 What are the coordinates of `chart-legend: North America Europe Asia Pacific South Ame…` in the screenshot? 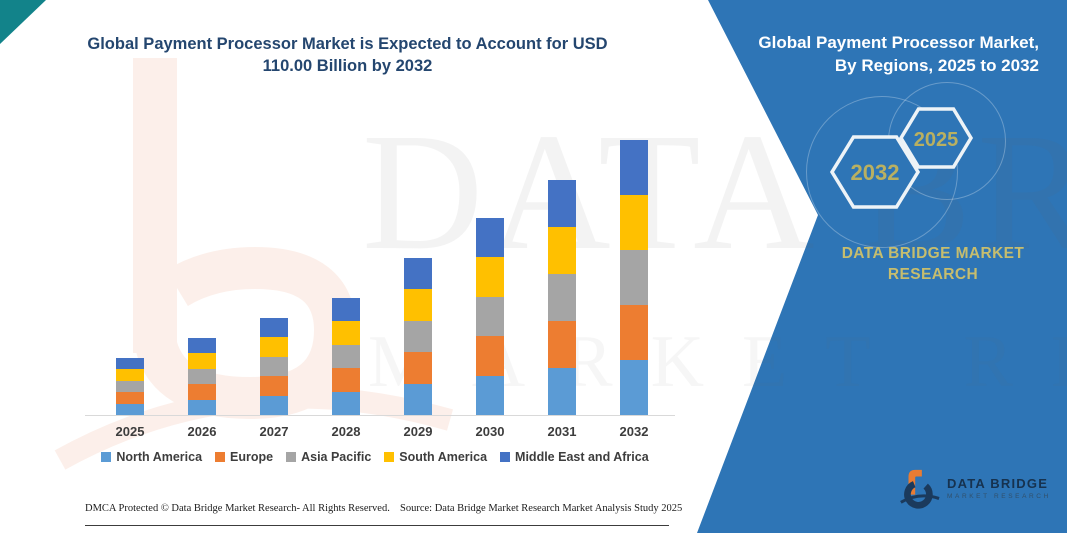 It's located at (375, 457).